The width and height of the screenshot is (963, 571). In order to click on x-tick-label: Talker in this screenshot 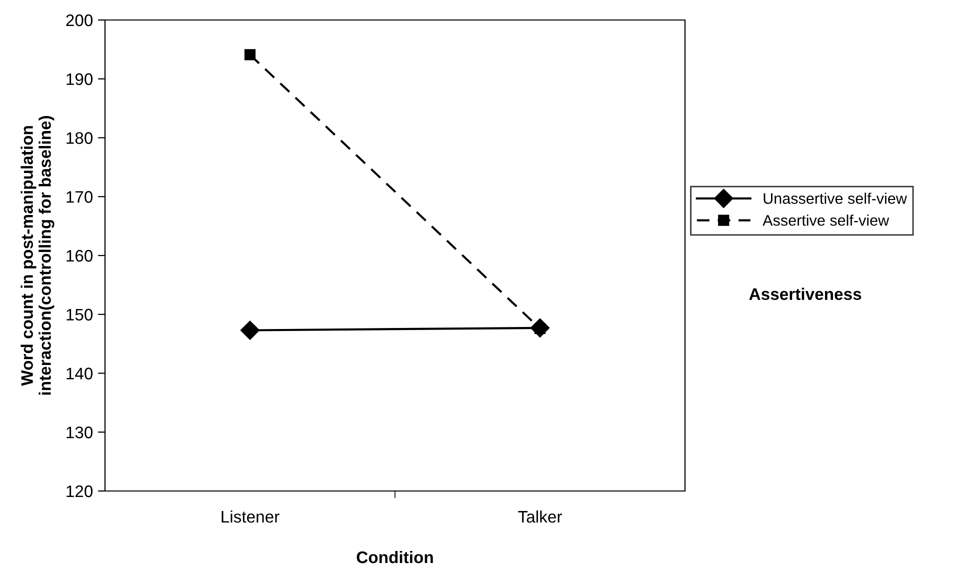, I will do `click(540, 516)`.